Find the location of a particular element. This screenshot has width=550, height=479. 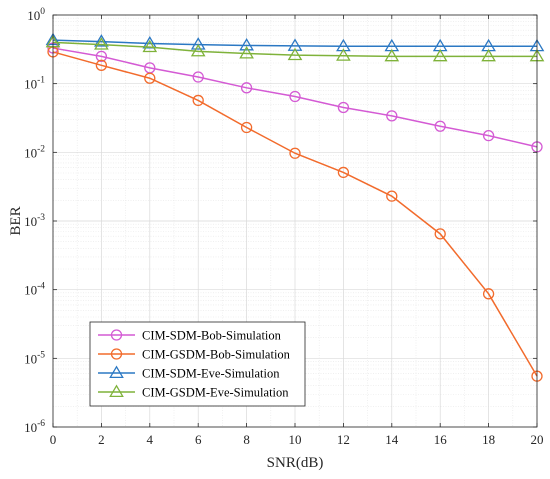

x-tick-label: 18 is located at coordinates (488, 439).